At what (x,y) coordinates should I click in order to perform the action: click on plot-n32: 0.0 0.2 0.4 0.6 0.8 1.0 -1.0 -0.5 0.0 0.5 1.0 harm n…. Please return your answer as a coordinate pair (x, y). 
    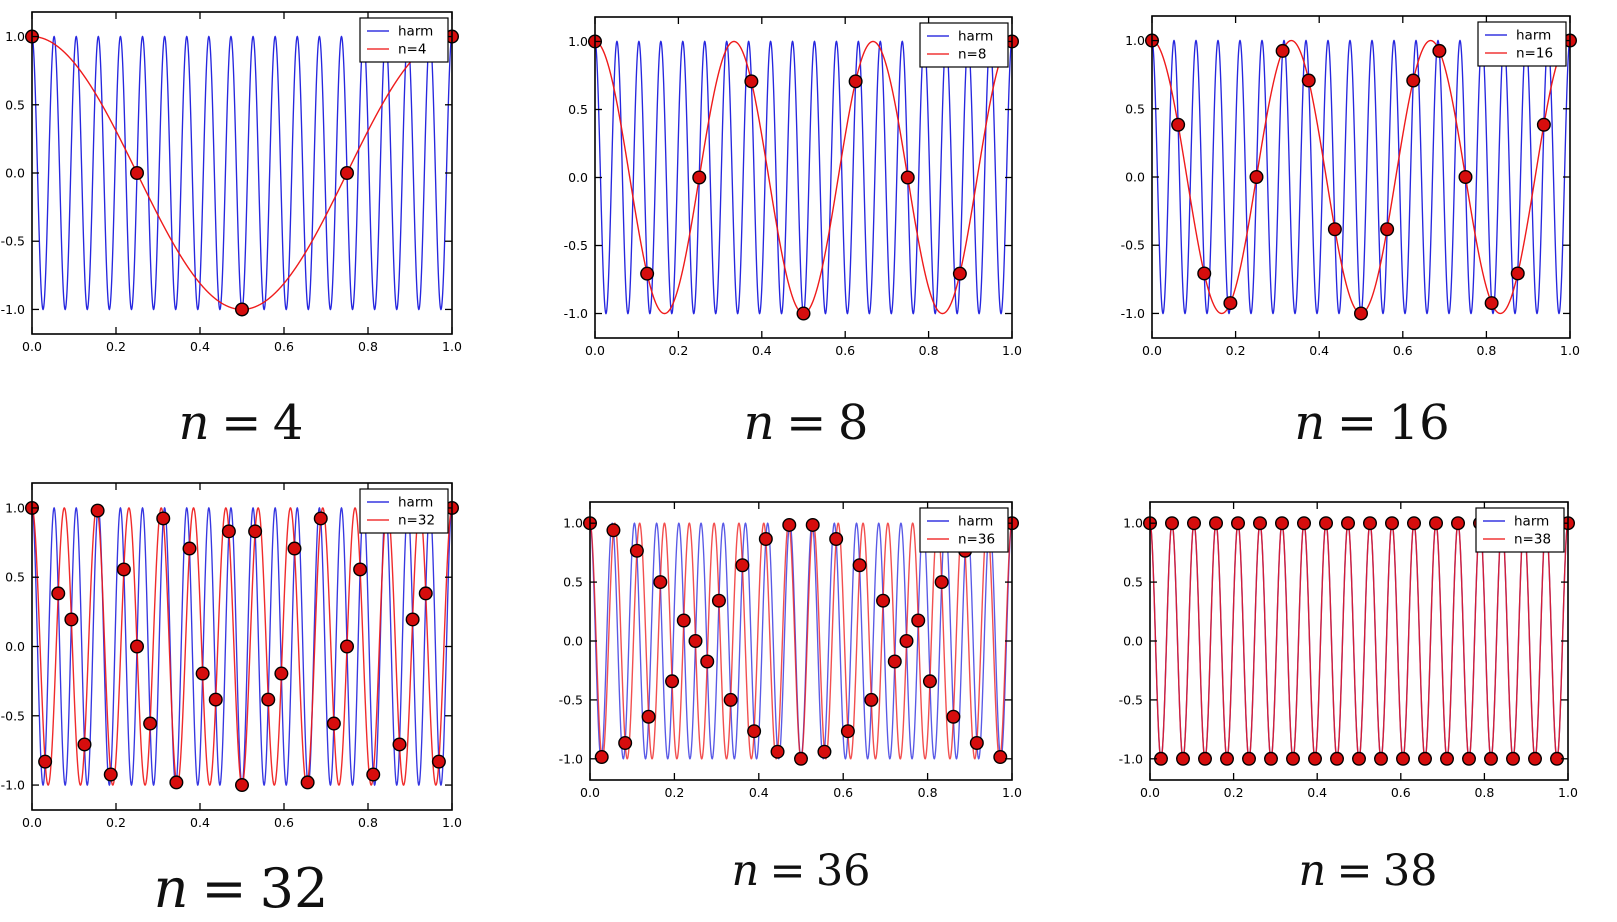
    Looking at the image, I should click on (233, 657).